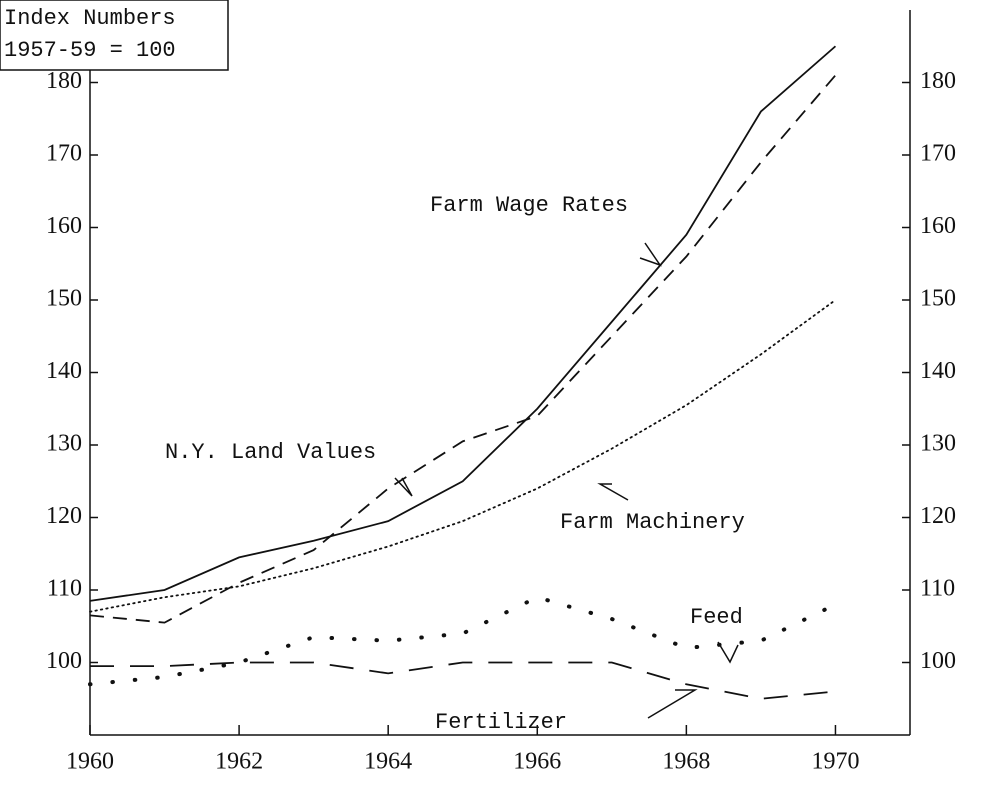 The height and width of the screenshot is (811, 982). Describe the element at coordinates (835, 762) in the screenshot. I see `x-tick-label: 1970` at that location.